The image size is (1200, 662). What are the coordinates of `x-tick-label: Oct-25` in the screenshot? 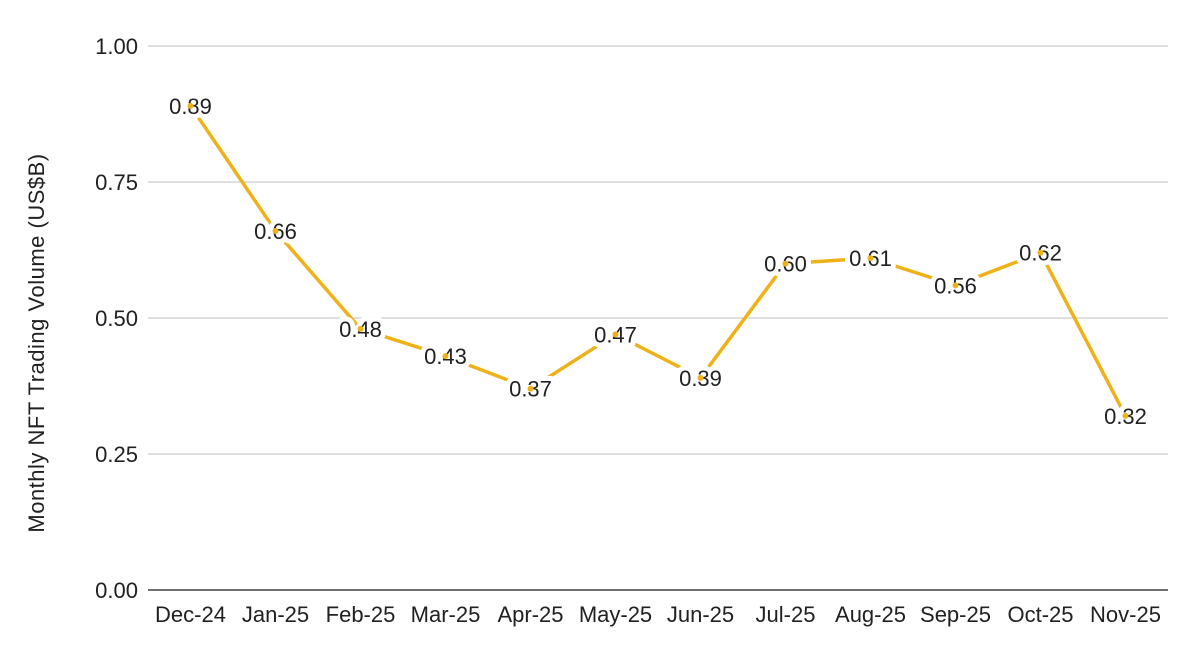 It's located at (1040, 614).